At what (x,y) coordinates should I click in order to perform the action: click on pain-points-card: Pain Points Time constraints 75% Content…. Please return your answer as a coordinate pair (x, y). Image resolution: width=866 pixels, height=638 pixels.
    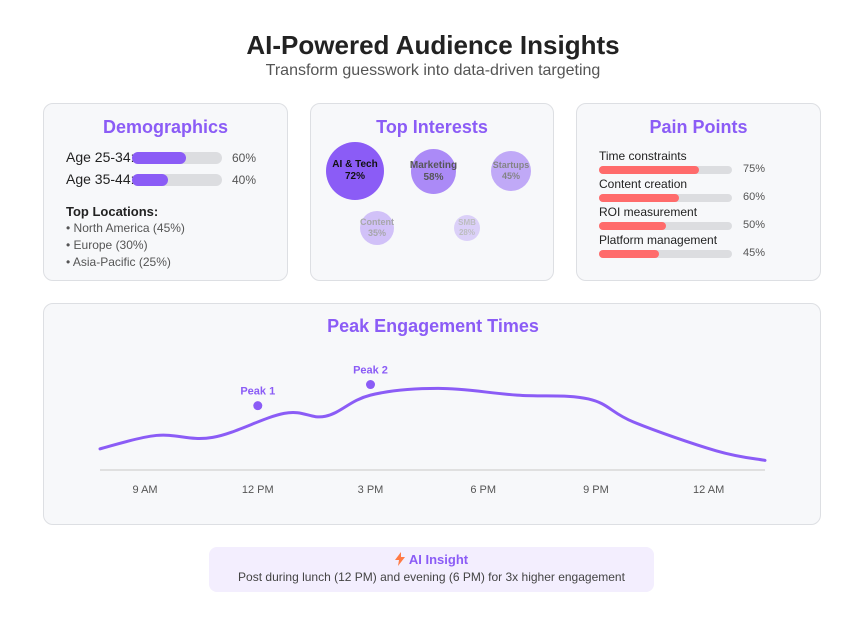
    Looking at the image, I should click on (698, 192).